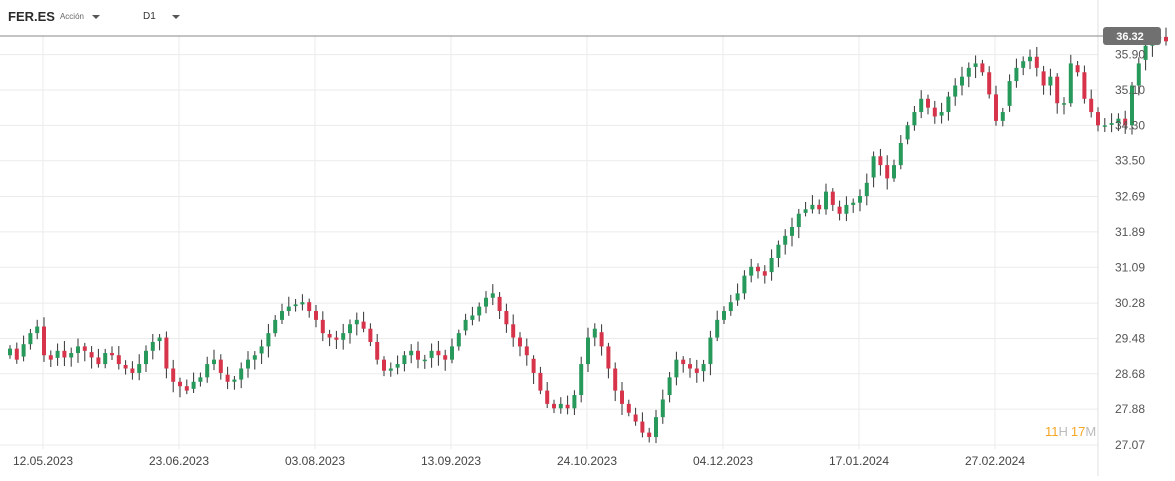  I want to click on x-tick-label: 13.09.2023, so click(451, 461).